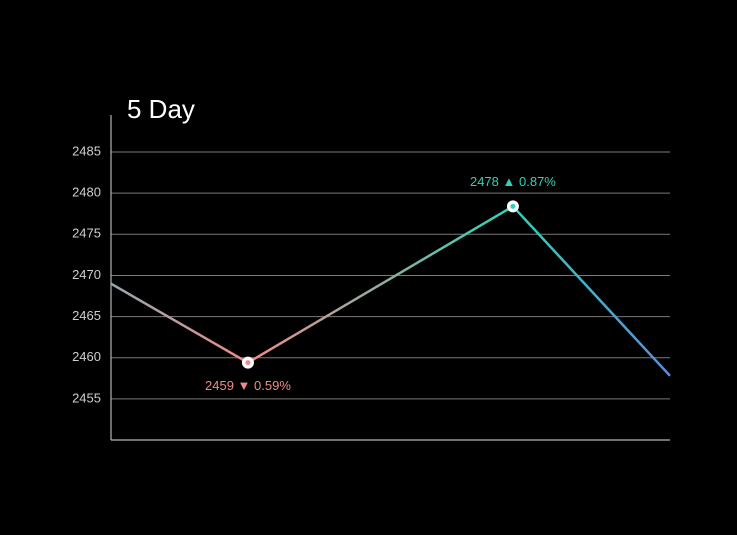 This screenshot has height=535, width=737. What do you see at coordinates (86, 315) in the screenshot?
I see `y-tick-label: 2465` at bounding box center [86, 315].